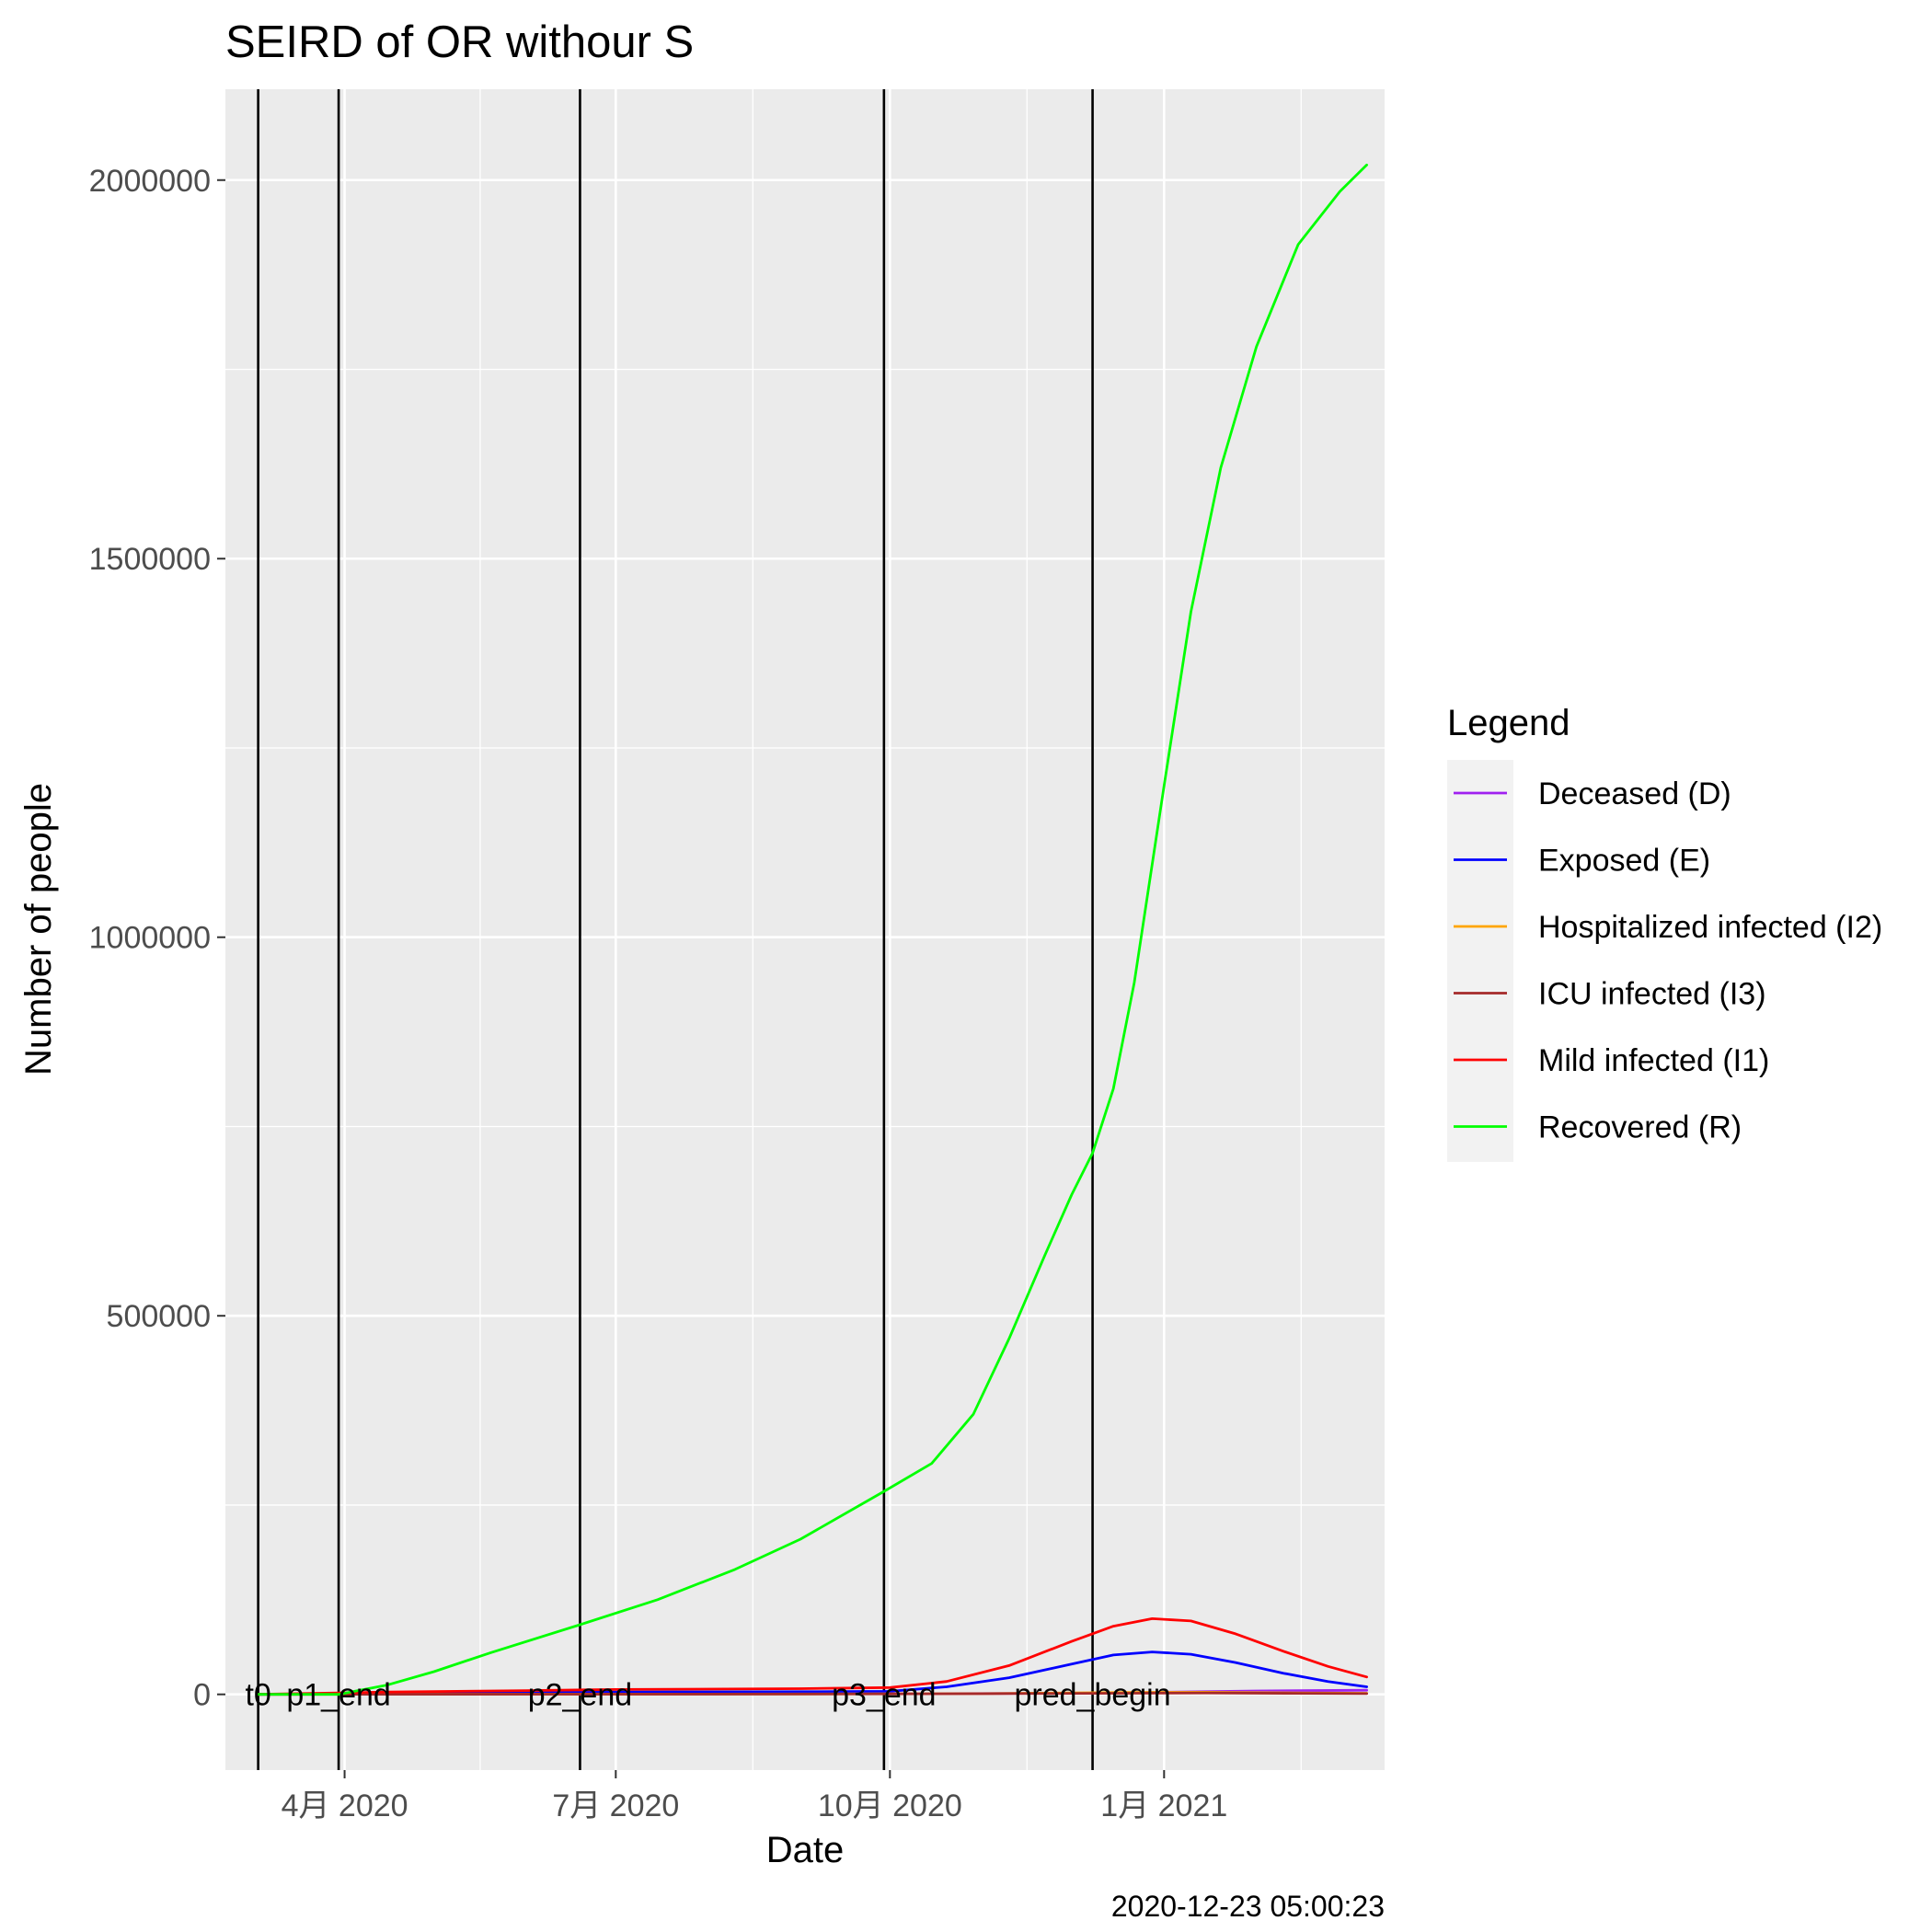 The width and height of the screenshot is (1932, 1932). I want to click on vertical-marker-label: p1_end, so click(338, 1695).